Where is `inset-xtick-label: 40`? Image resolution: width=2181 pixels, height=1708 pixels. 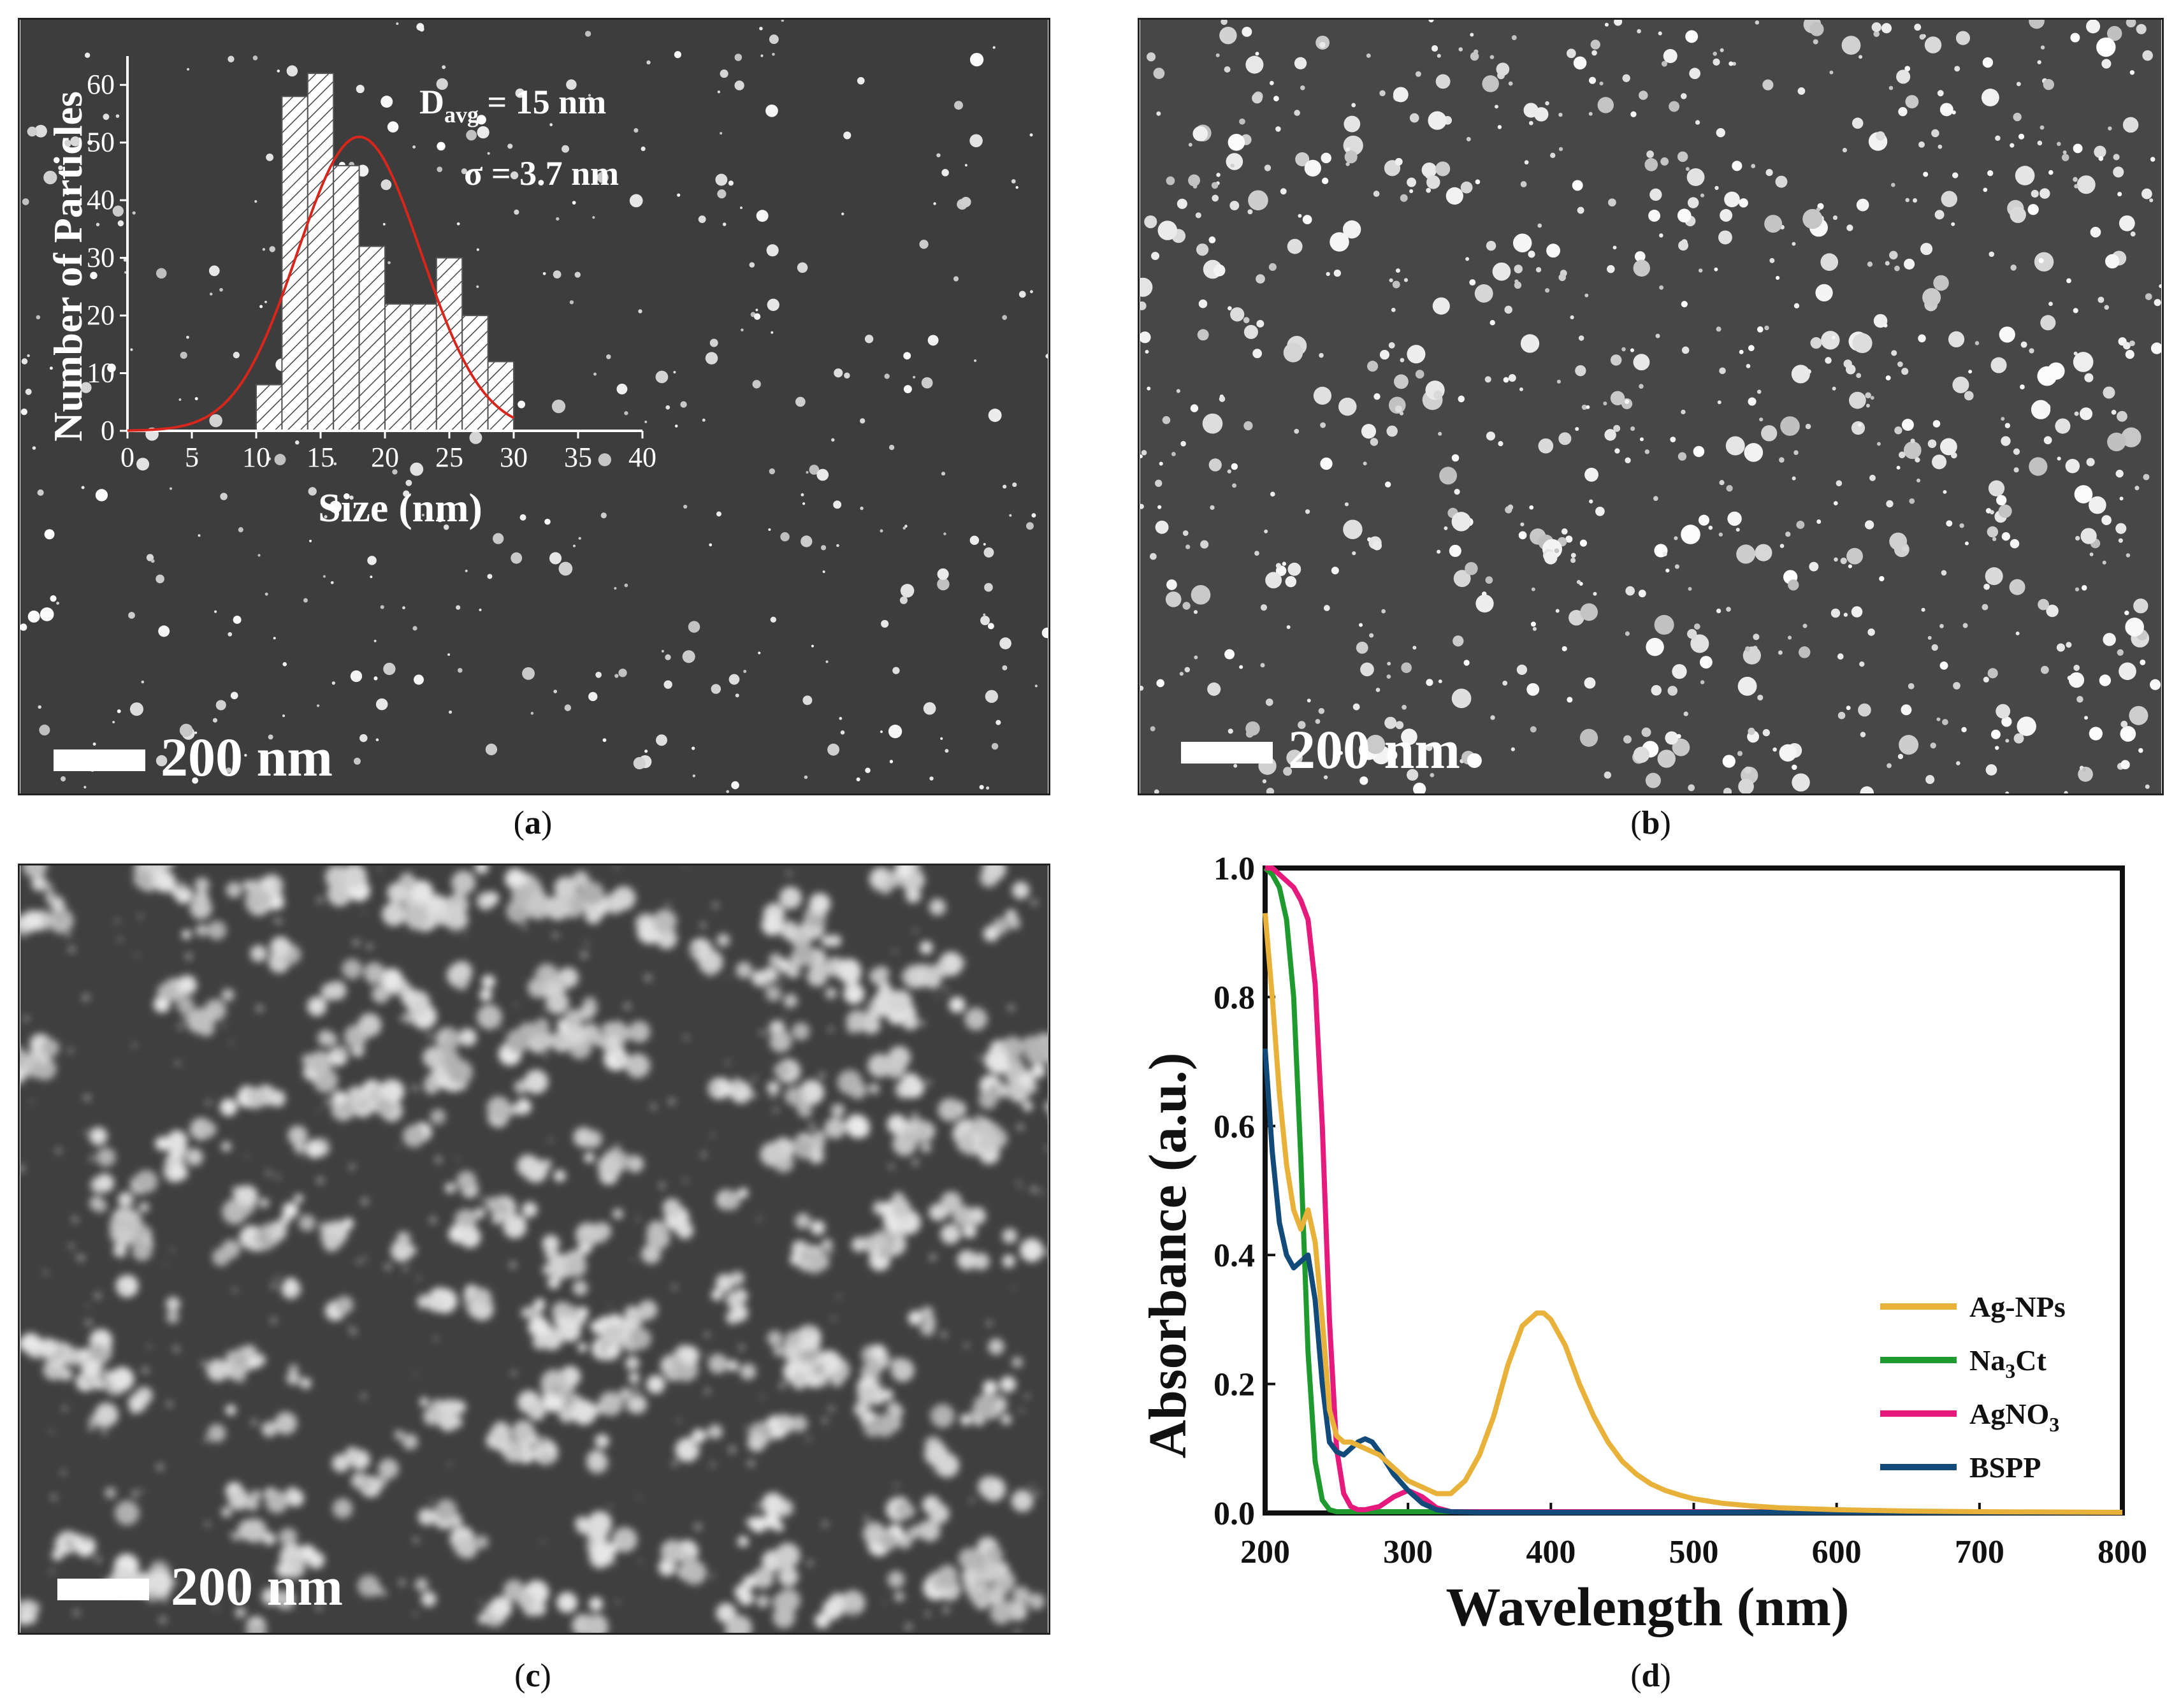
inset-xtick-label: 40 is located at coordinates (642, 457).